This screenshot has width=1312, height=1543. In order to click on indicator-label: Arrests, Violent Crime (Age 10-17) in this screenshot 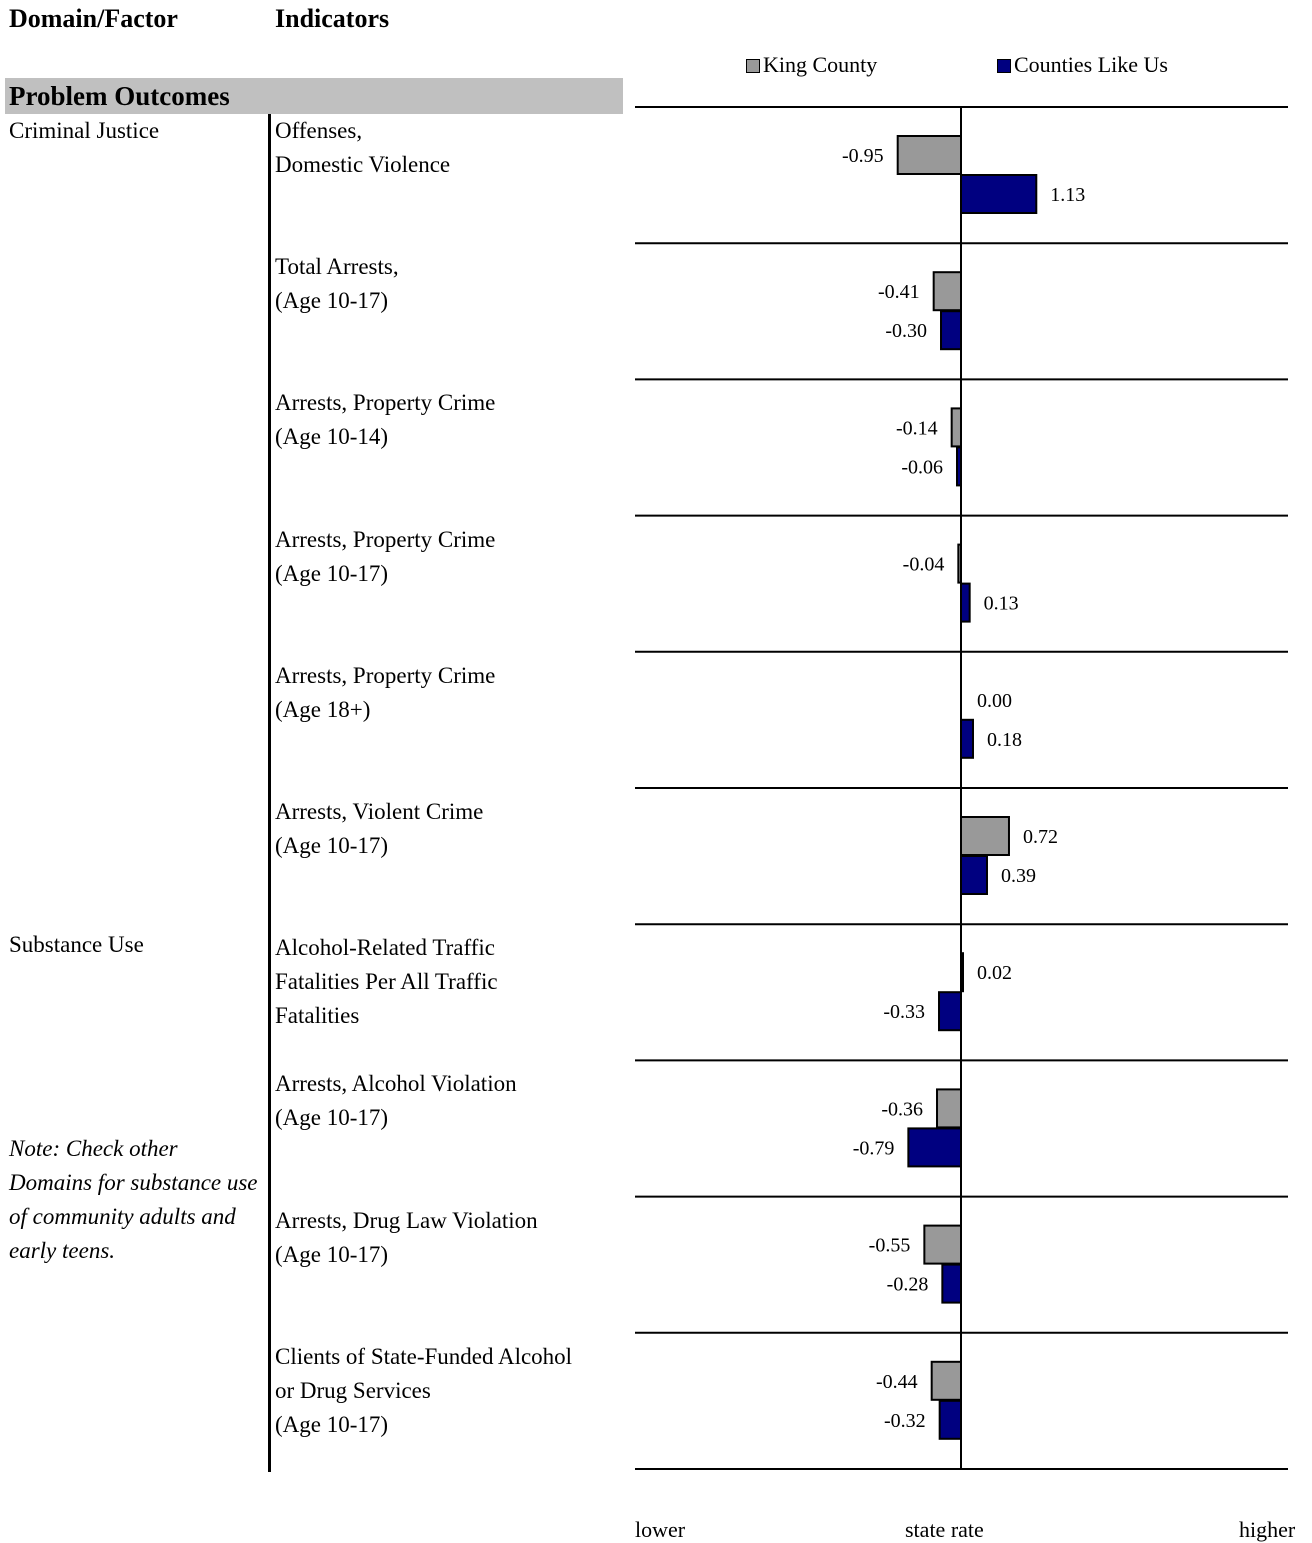, I will do `click(450, 829)`.